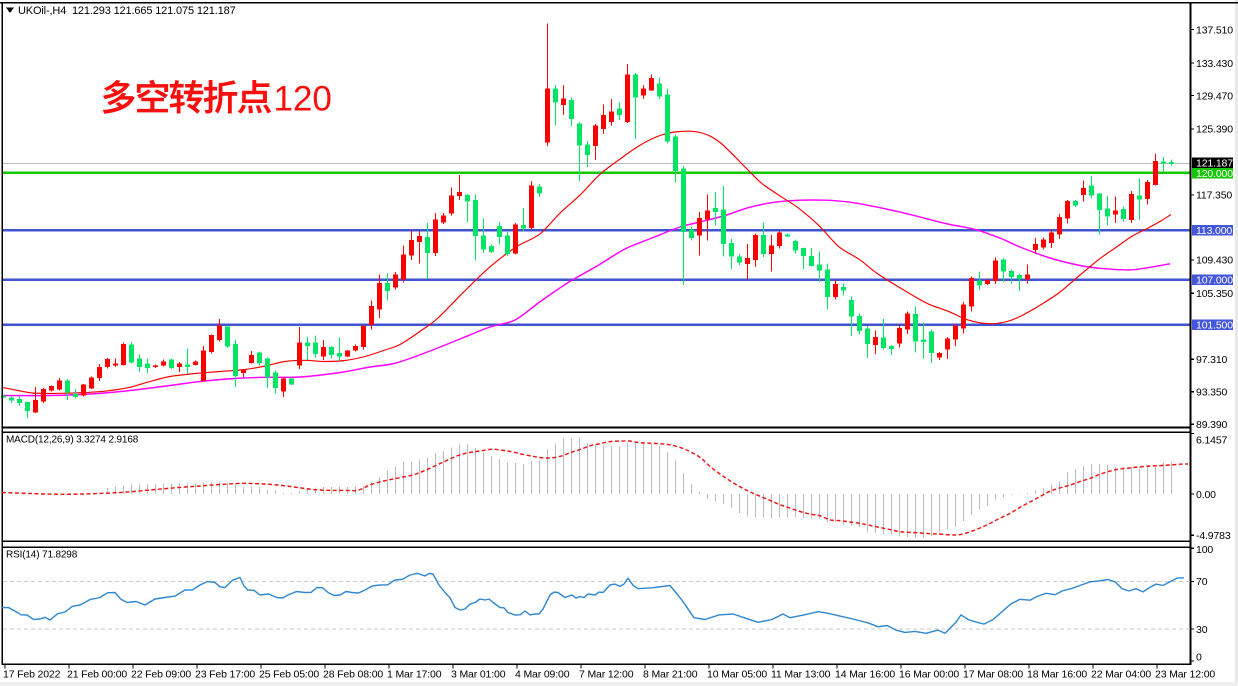 This screenshot has height=686, width=1238. I want to click on svg-text: 100, so click(1204, 550).